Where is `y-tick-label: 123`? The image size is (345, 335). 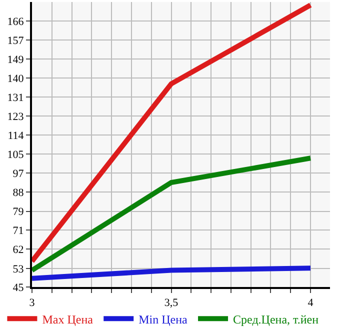 y-tick-label: 123 is located at coordinates (15, 116).